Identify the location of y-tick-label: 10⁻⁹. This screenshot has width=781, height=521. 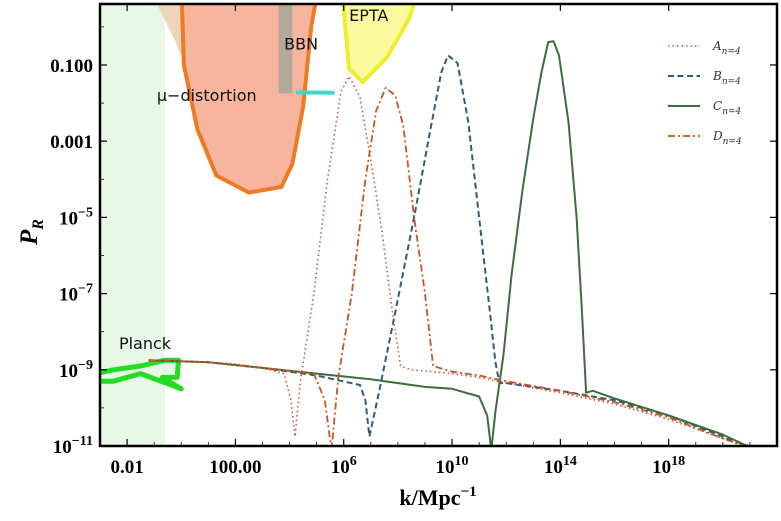
(76, 370).